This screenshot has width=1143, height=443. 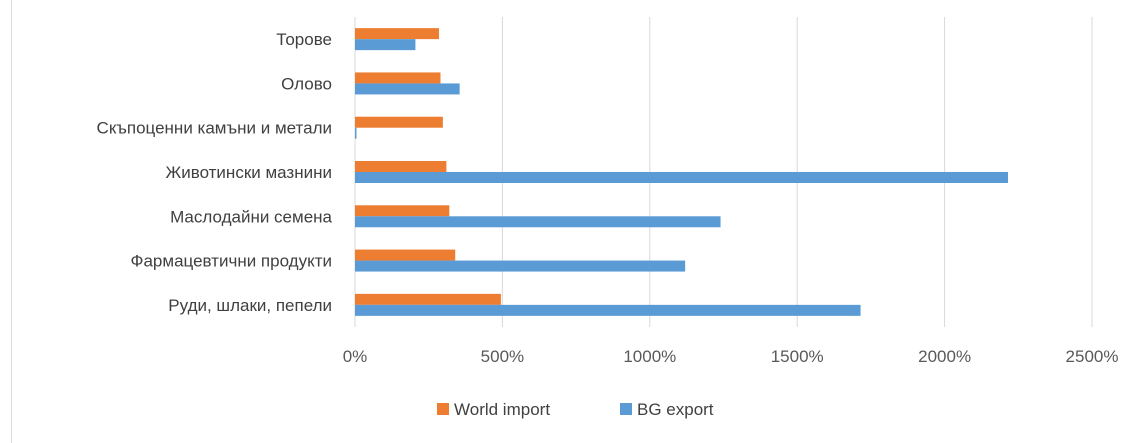 I want to click on legend-label-world-import: World import, so click(x=502, y=409).